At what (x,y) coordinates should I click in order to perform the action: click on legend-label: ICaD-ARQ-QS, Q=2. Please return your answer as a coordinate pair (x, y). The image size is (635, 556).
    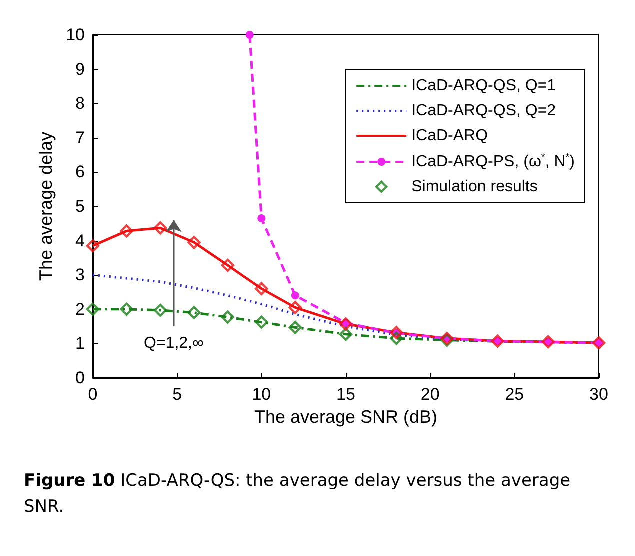
    Looking at the image, I should click on (484, 111).